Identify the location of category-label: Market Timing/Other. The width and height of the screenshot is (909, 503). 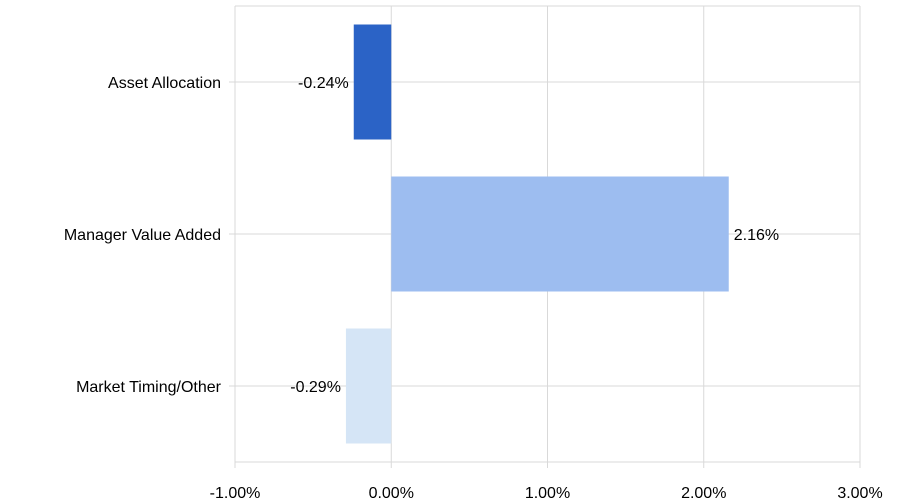
(149, 387).